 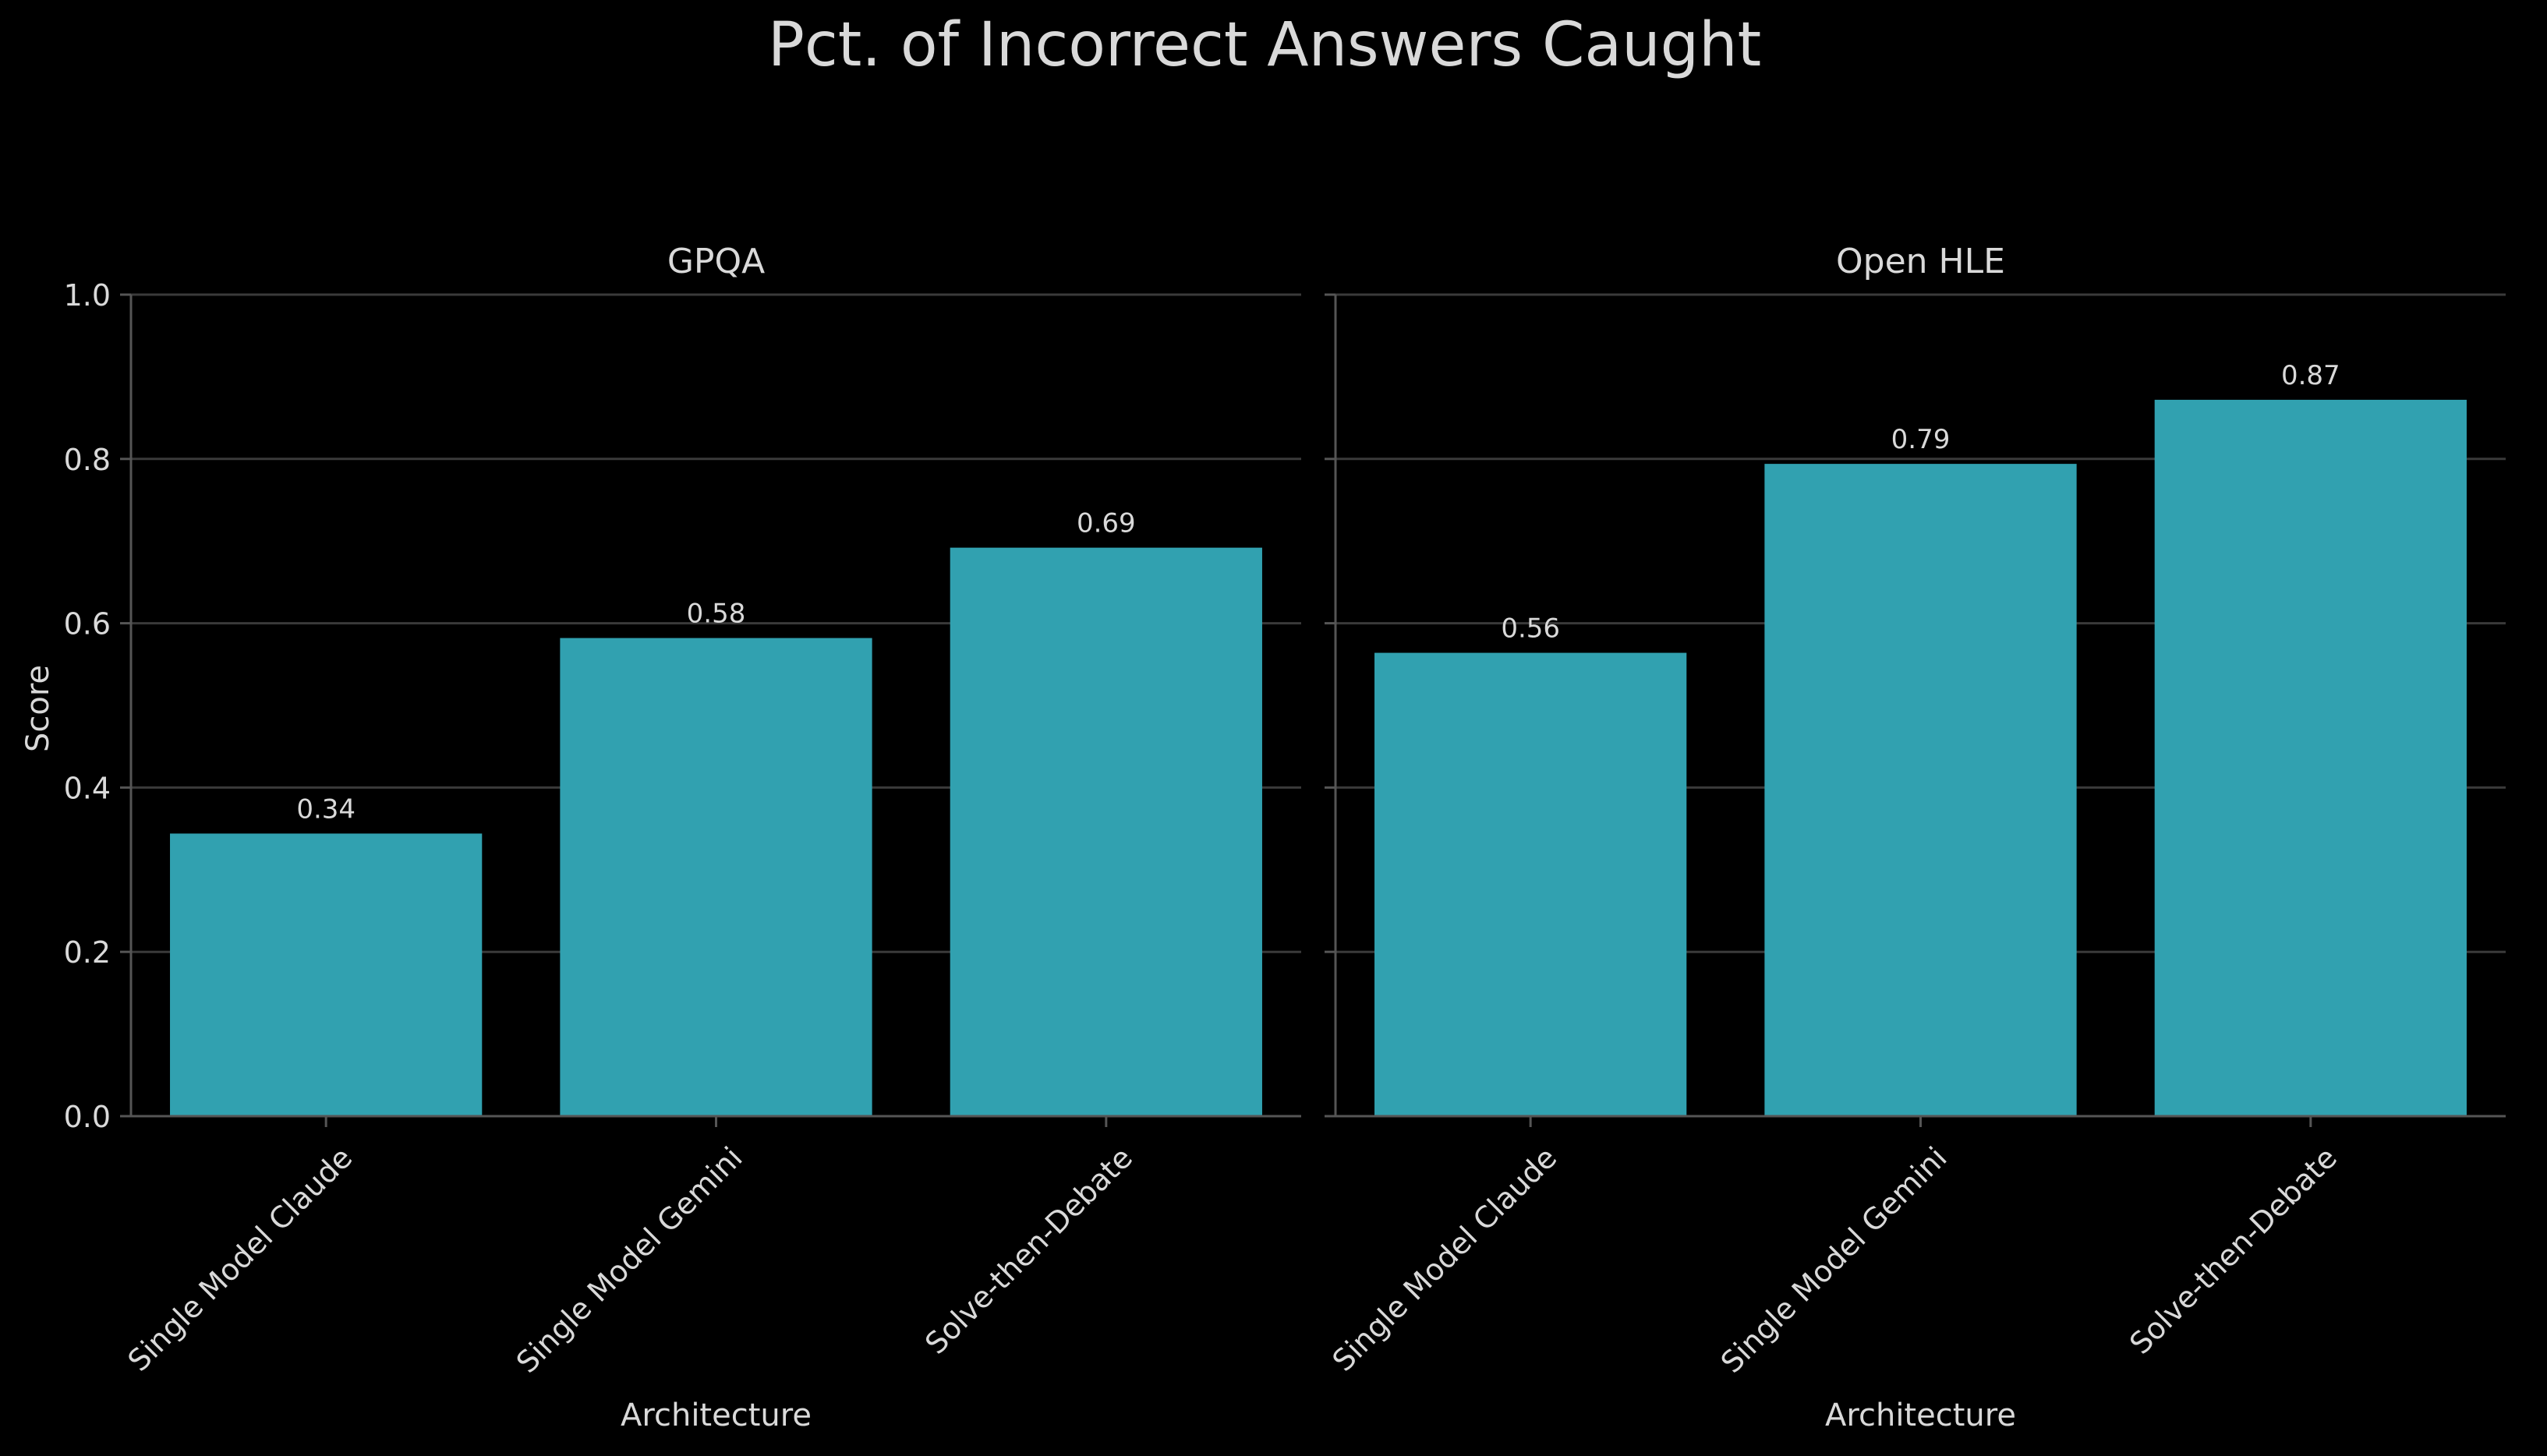 I want to click on y-tick-label: 0.0, so click(x=87, y=1117).